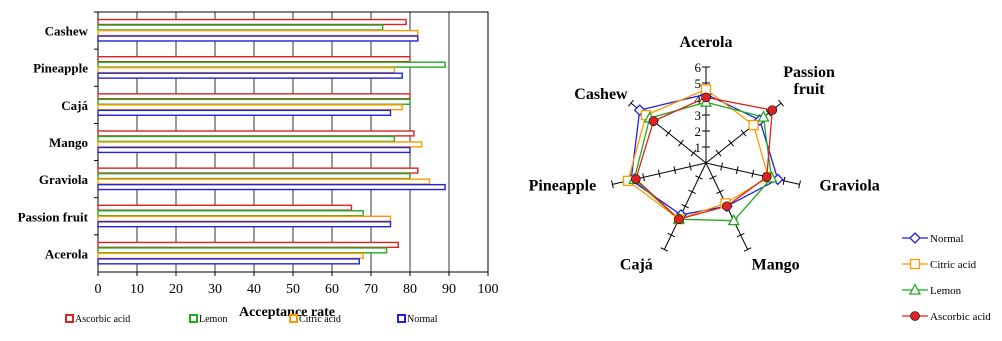  I want to click on bar-citric-acid-passion-fruit, so click(244, 218).